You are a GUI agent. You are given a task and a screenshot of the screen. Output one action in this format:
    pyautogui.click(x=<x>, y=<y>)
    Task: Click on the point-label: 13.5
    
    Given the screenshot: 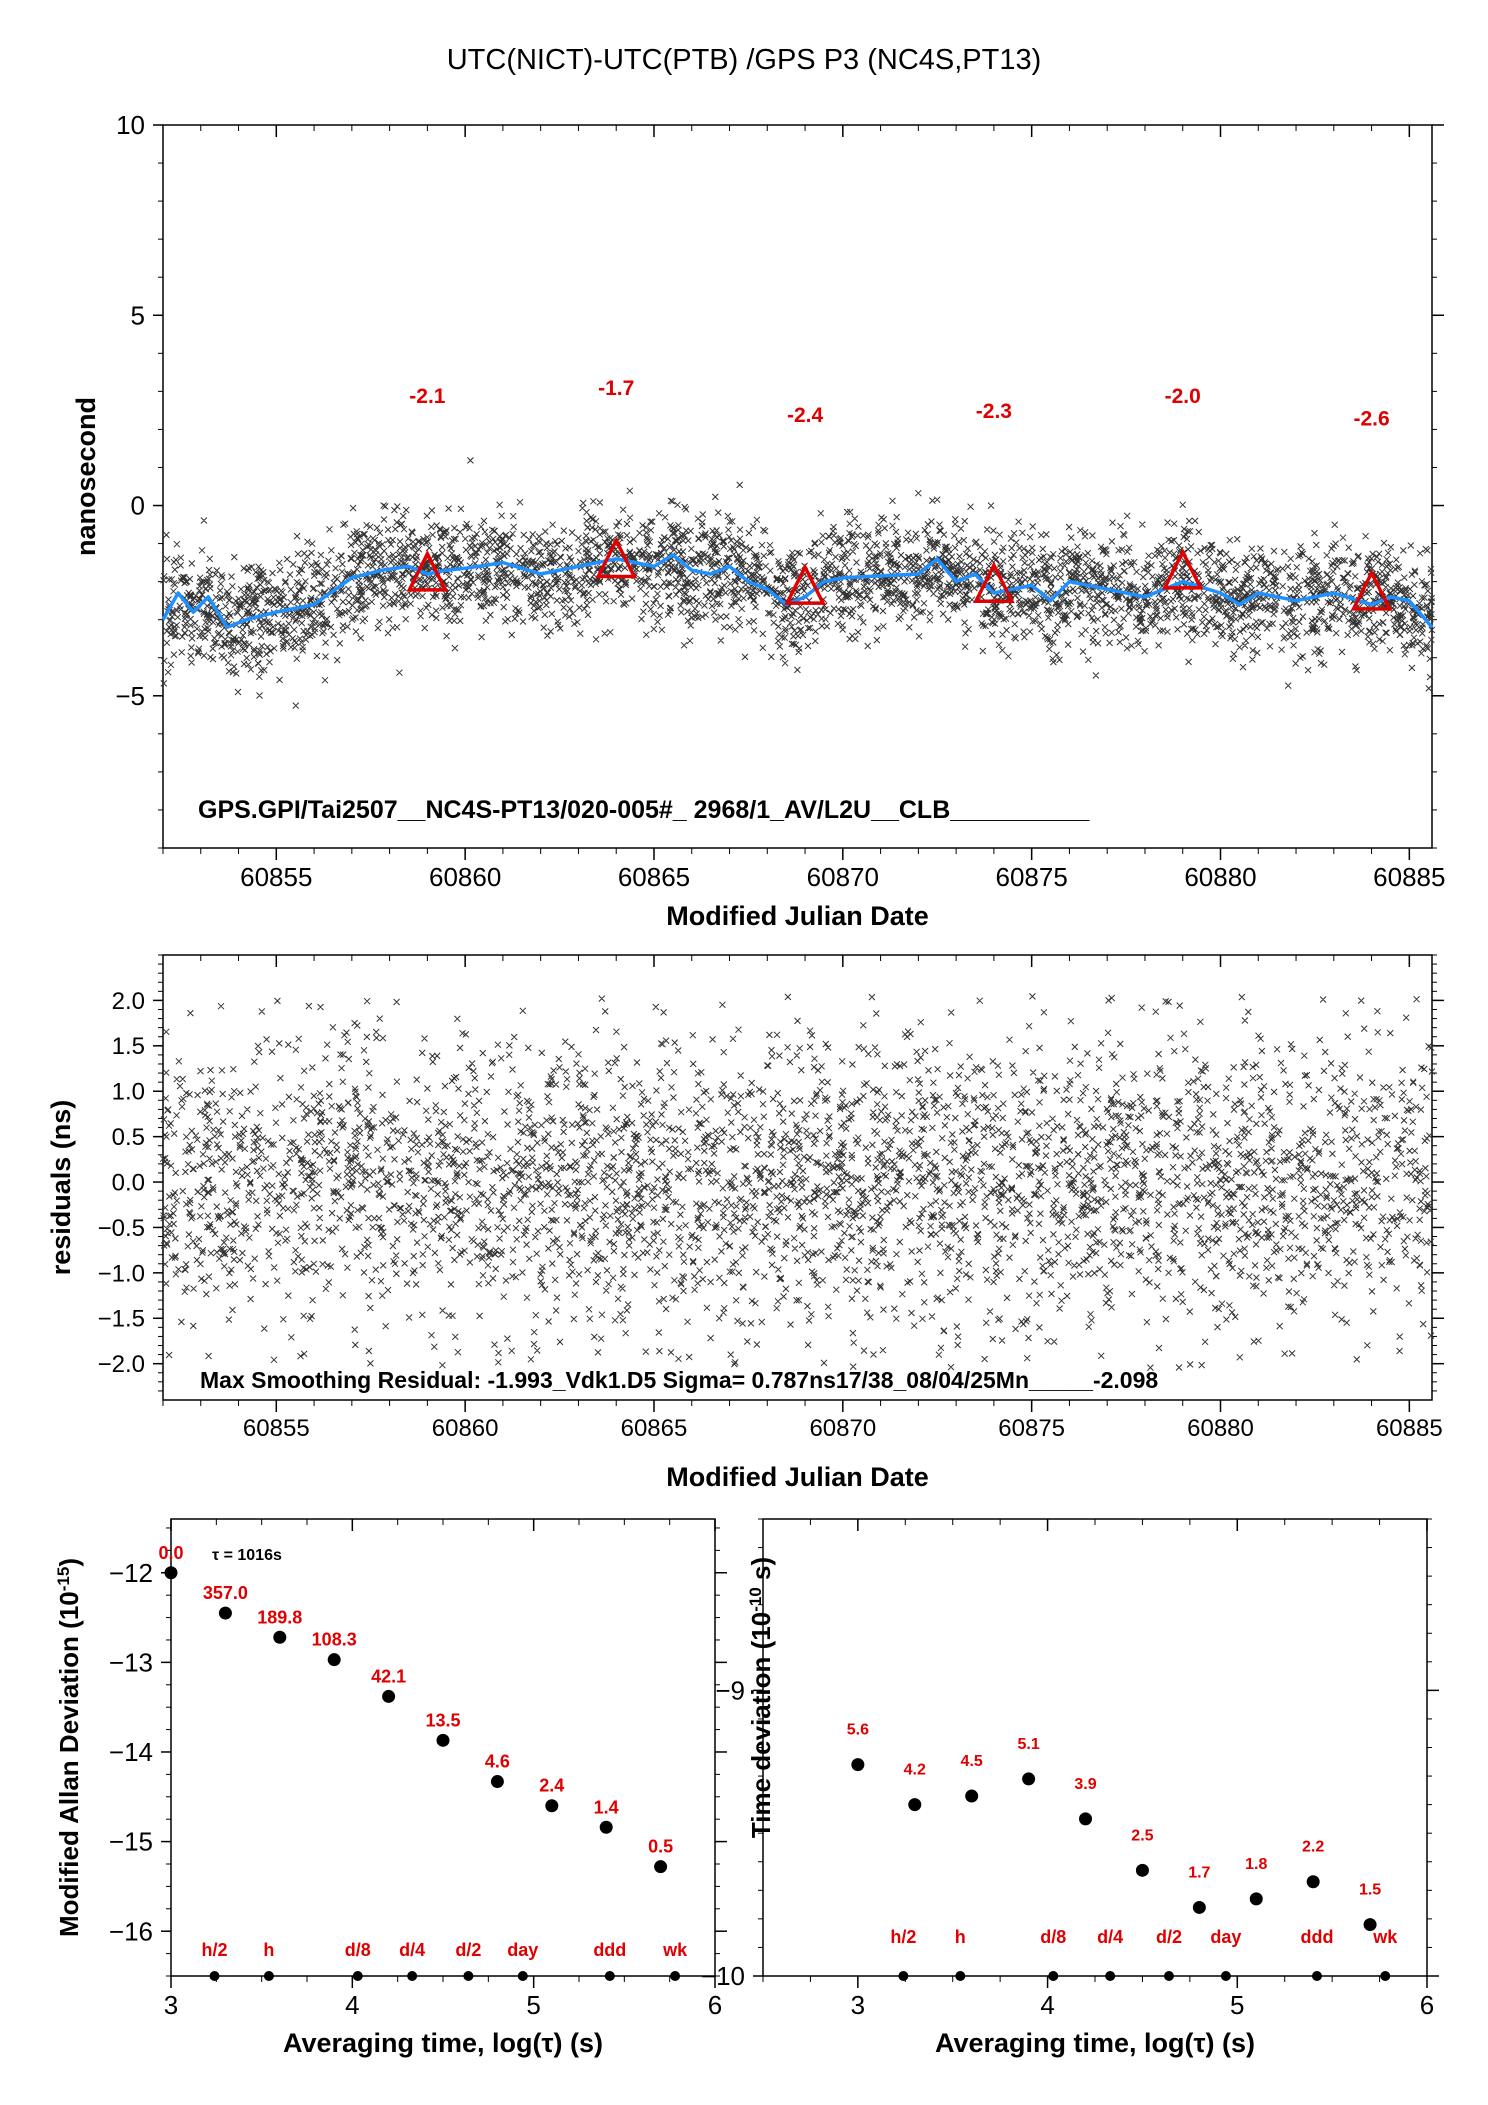 What is the action you would take?
    pyautogui.click(x=442, y=1720)
    